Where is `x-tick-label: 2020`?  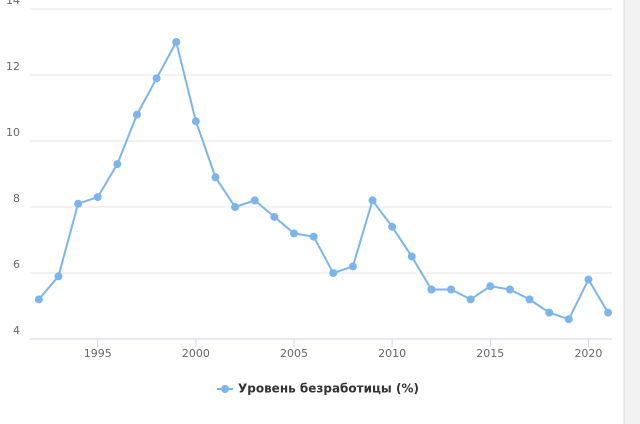
x-tick-label: 2020 is located at coordinates (588, 353).